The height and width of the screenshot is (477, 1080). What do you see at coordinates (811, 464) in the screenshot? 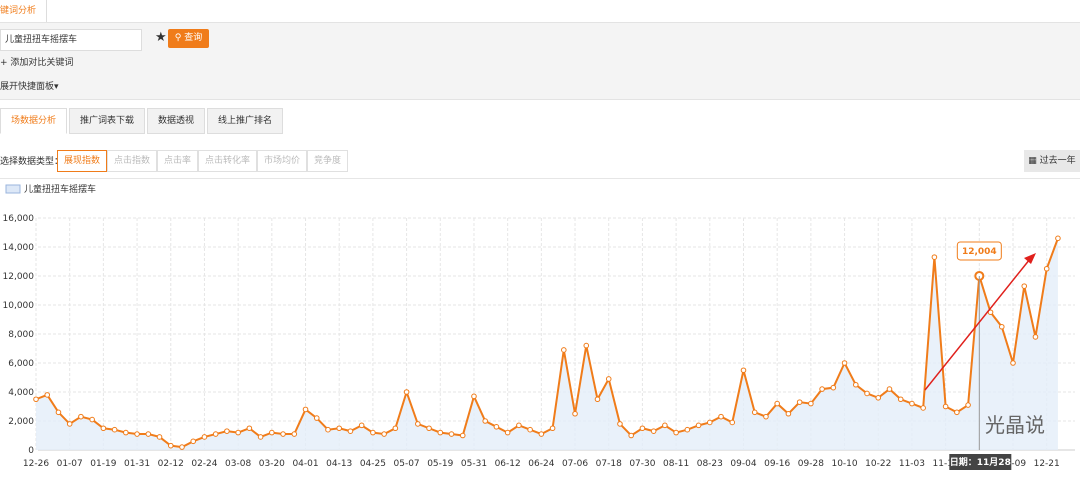
I see `x-tick-label: 09-28` at bounding box center [811, 464].